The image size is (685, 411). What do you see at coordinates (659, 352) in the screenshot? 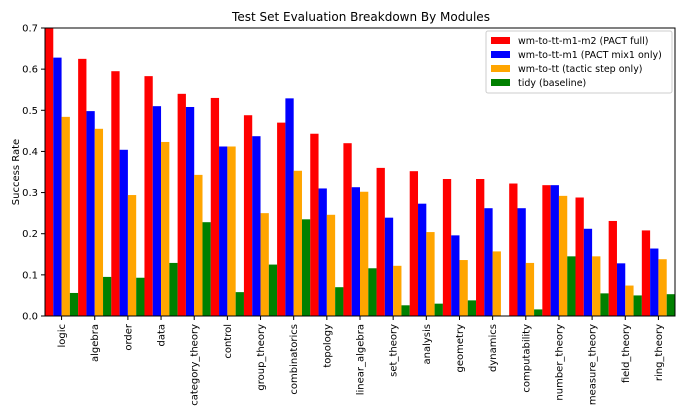
I see `x-tick-label-ring_theory: ring_theory` at bounding box center [659, 352].